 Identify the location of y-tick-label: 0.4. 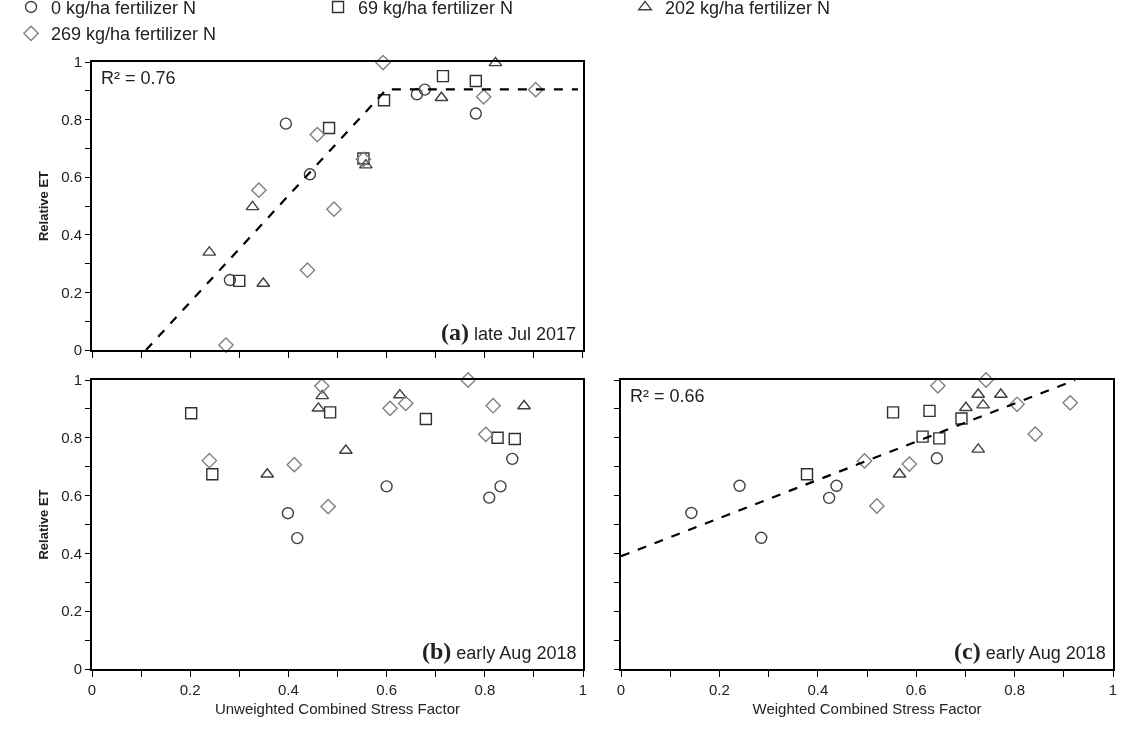
(71, 553).